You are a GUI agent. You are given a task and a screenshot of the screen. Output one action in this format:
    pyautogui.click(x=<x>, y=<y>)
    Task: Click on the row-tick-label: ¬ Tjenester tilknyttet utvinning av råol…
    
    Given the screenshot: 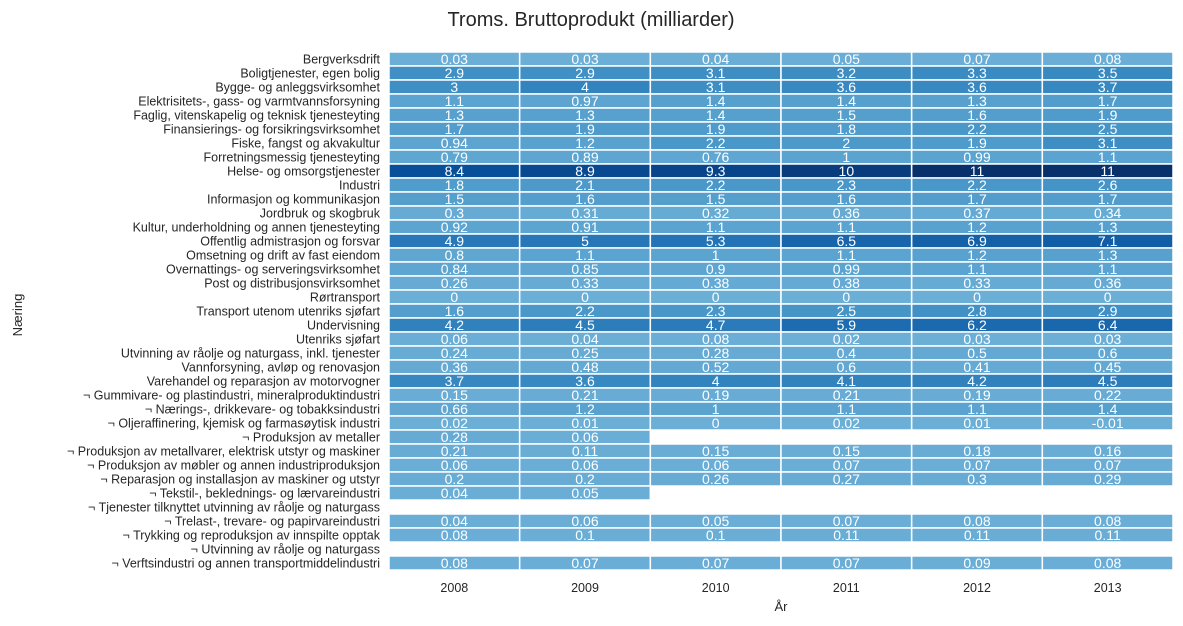 What is the action you would take?
    pyautogui.click(x=234, y=508)
    